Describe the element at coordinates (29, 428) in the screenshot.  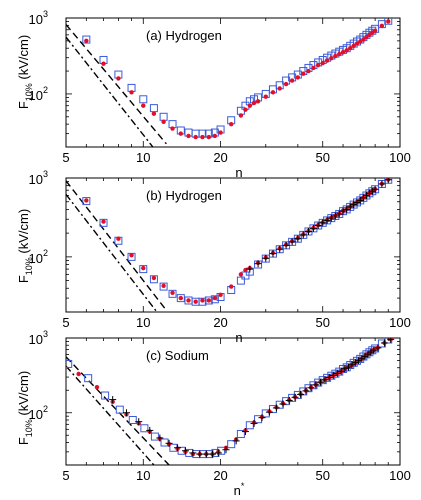
I see `y-label-subscript: 10%` at that location.